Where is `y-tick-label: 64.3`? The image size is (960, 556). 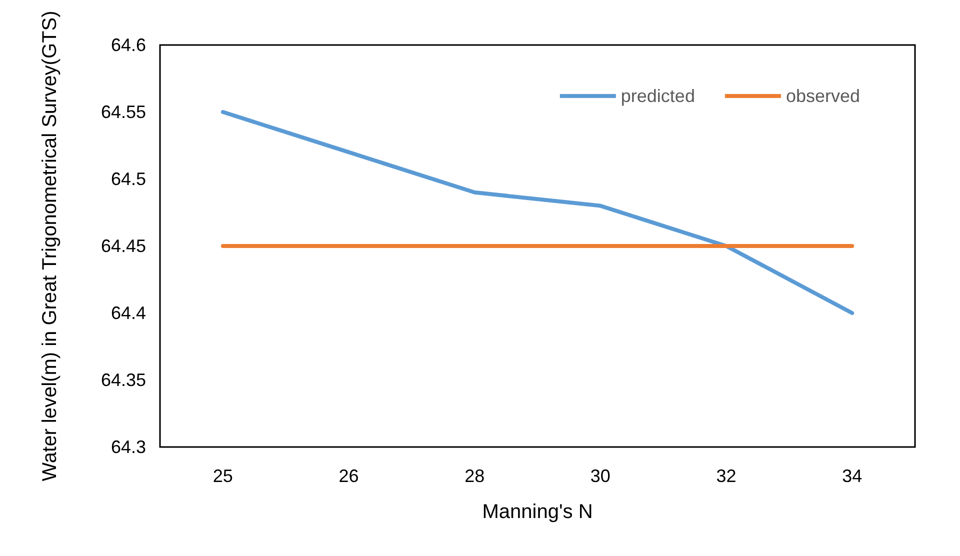
y-tick-label: 64.3 is located at coordinates (128, 447).